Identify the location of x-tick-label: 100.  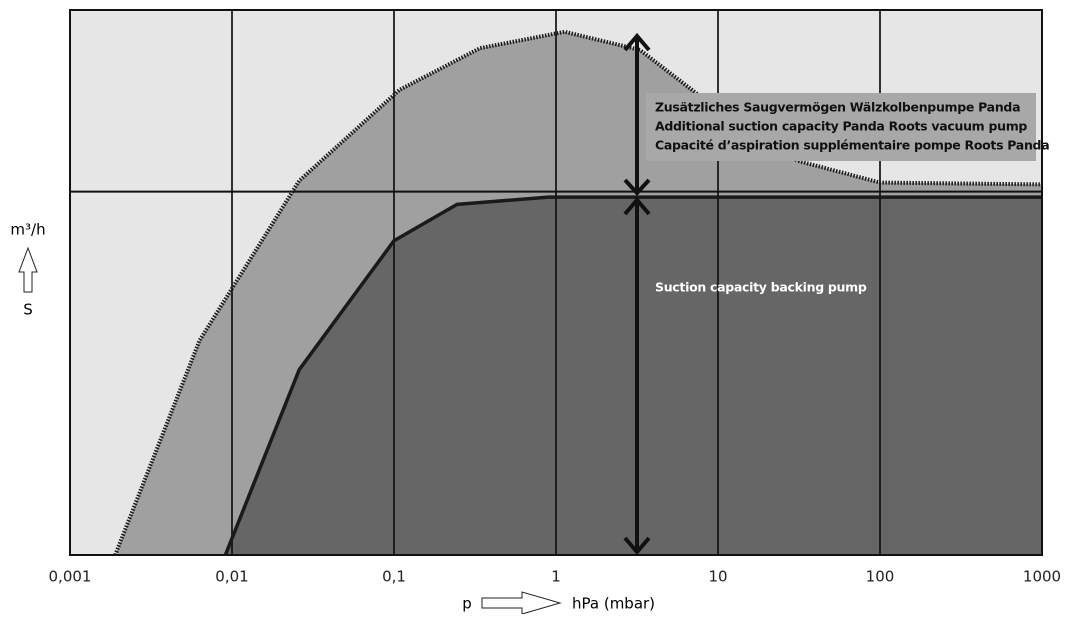
(880, 577).